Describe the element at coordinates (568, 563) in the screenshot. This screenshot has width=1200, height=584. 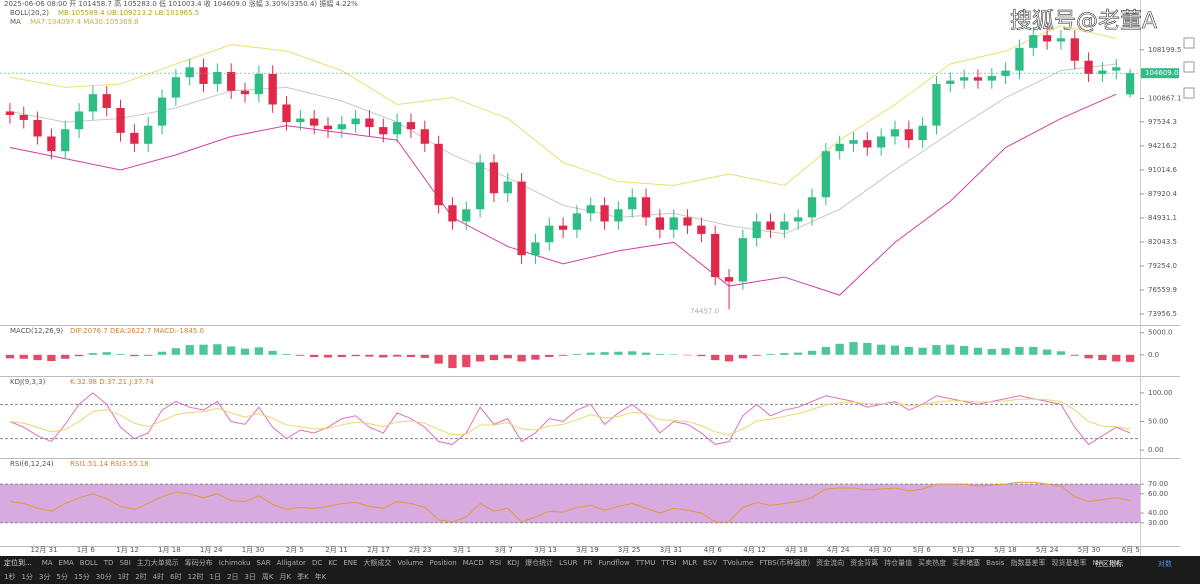
I see `toolbar-item: LSUR` at that location.